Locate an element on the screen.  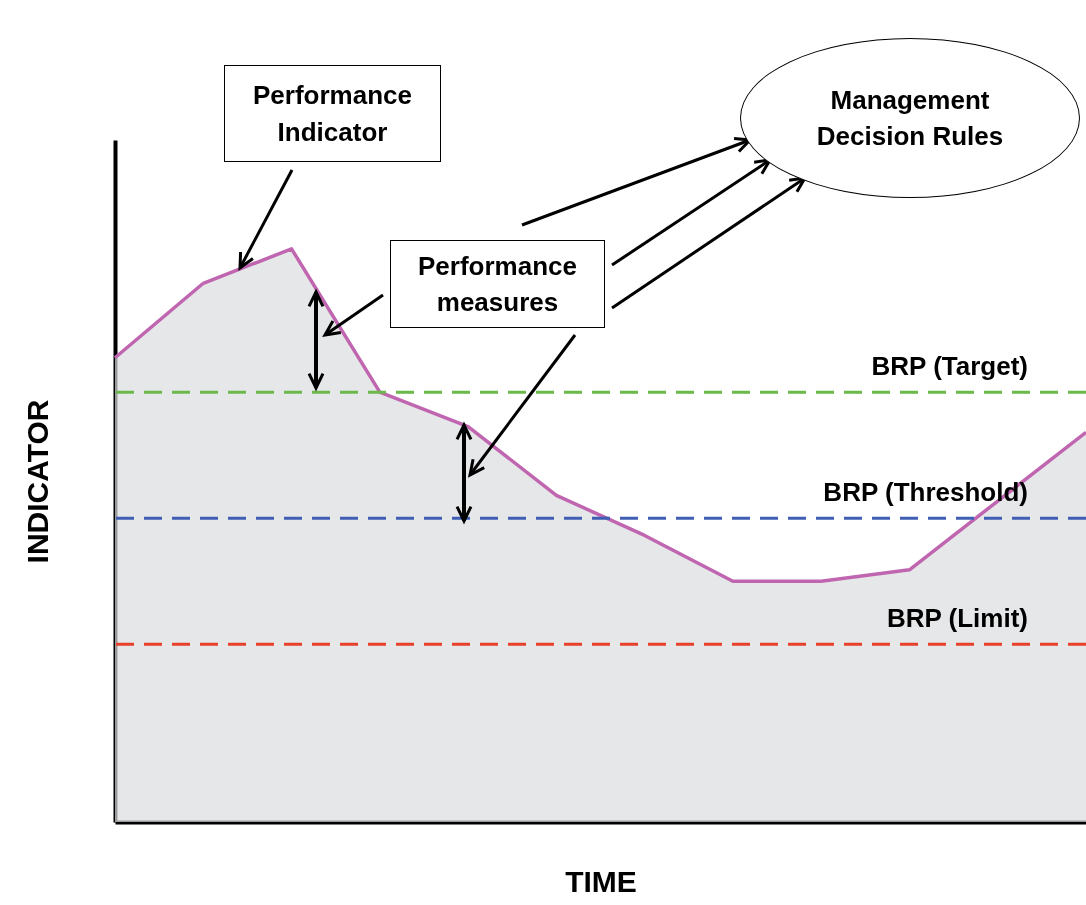
ref-line-label: BRP (Limit) is located at coordinates (957, 618).